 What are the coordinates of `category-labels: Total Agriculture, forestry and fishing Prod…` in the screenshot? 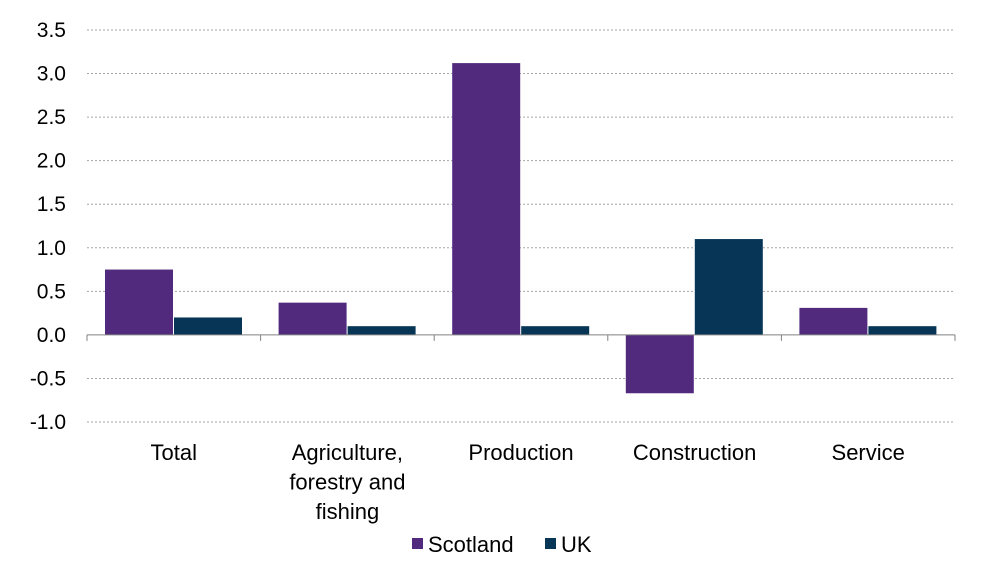 It's located at (528, 482).